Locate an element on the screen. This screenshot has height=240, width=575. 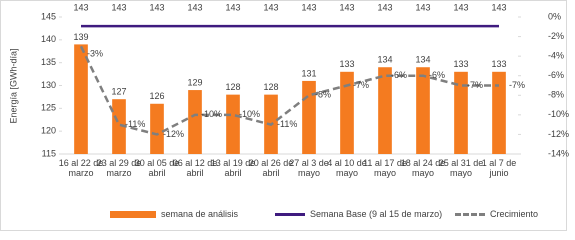
bar-value-label: 131 is located at coordinates (308, 73).